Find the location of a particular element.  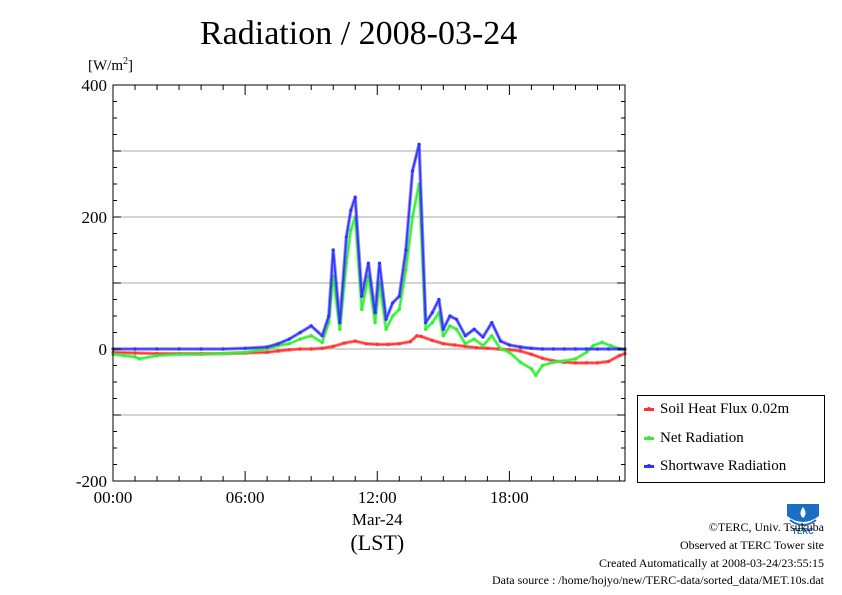

y-tick-label: 200 is located at coordinates (95, 217).